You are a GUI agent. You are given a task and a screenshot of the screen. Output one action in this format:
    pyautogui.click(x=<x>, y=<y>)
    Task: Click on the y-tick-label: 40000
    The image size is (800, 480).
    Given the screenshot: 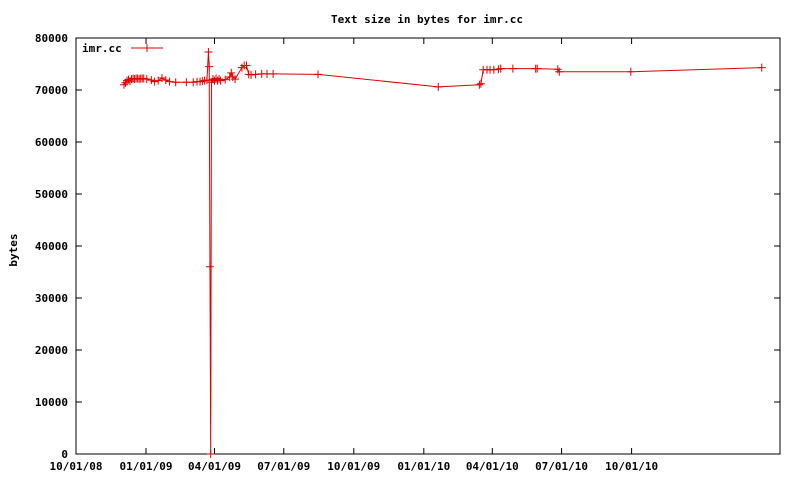 What is the action you would take?
    pyautogui.click(x=51, y=246)
    